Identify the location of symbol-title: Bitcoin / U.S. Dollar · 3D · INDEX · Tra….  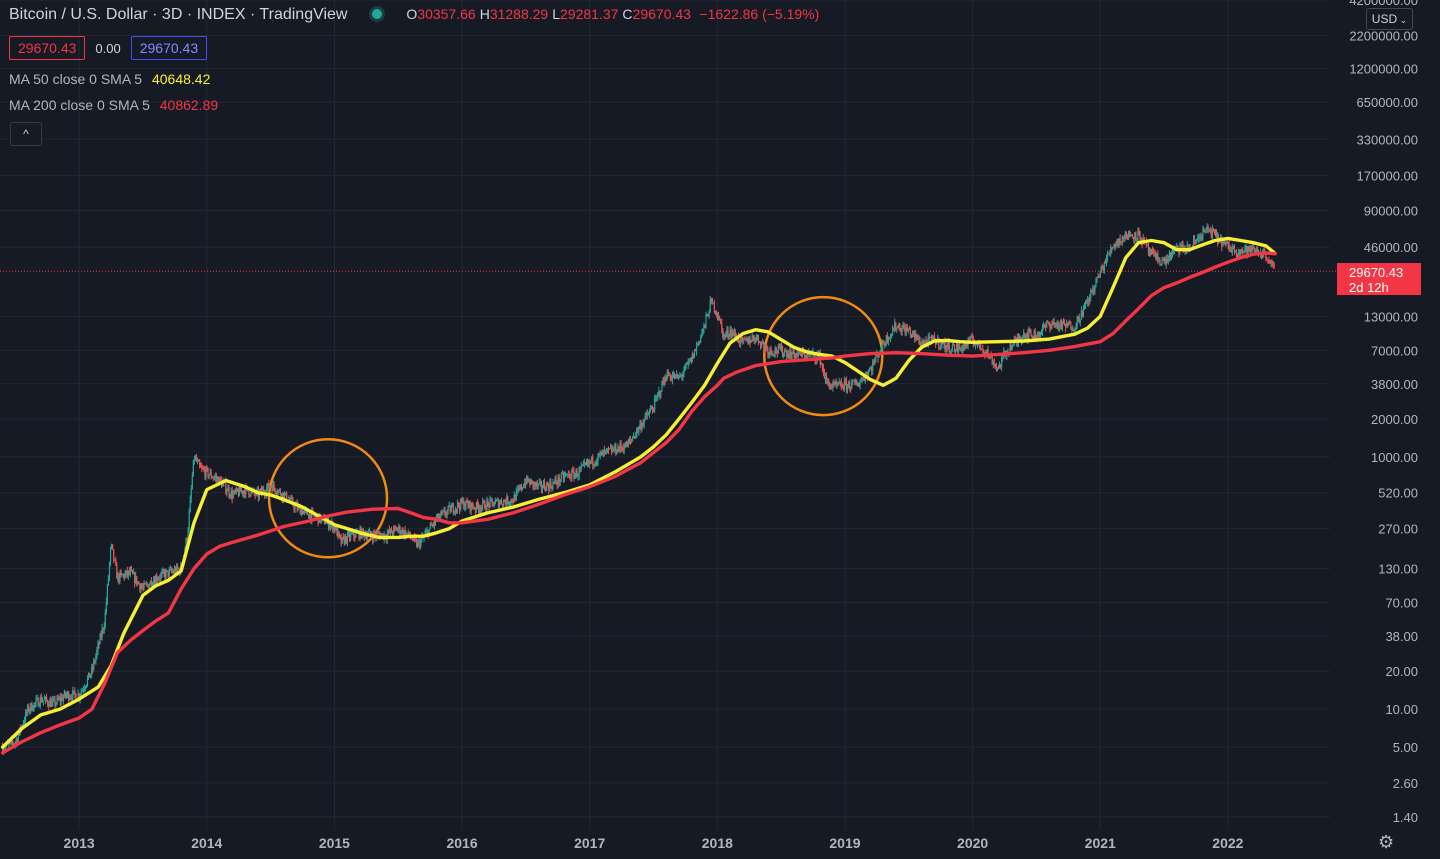
(178, 14).